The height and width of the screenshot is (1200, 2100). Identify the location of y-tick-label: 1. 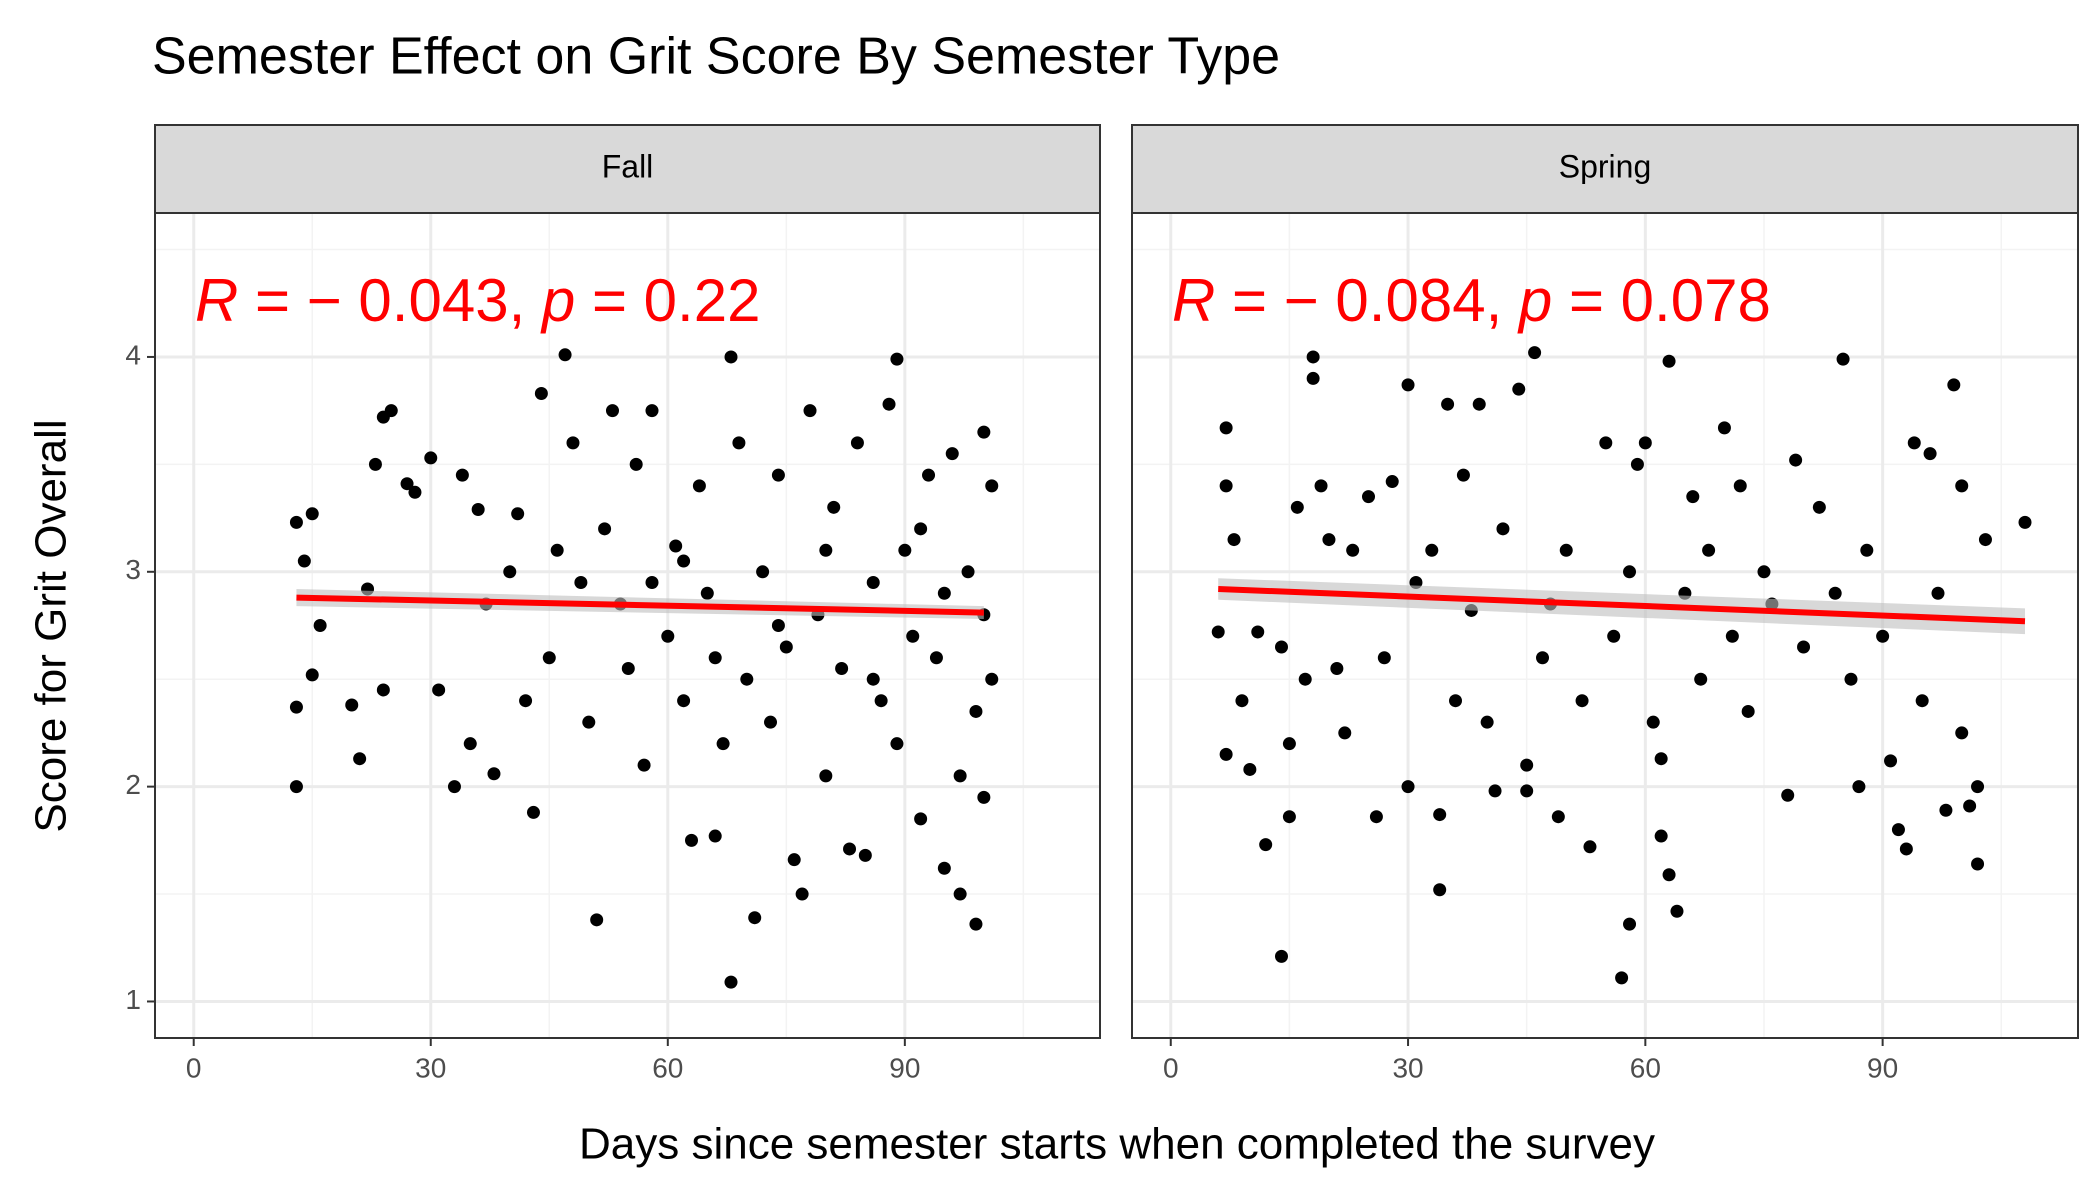
(133, 999).